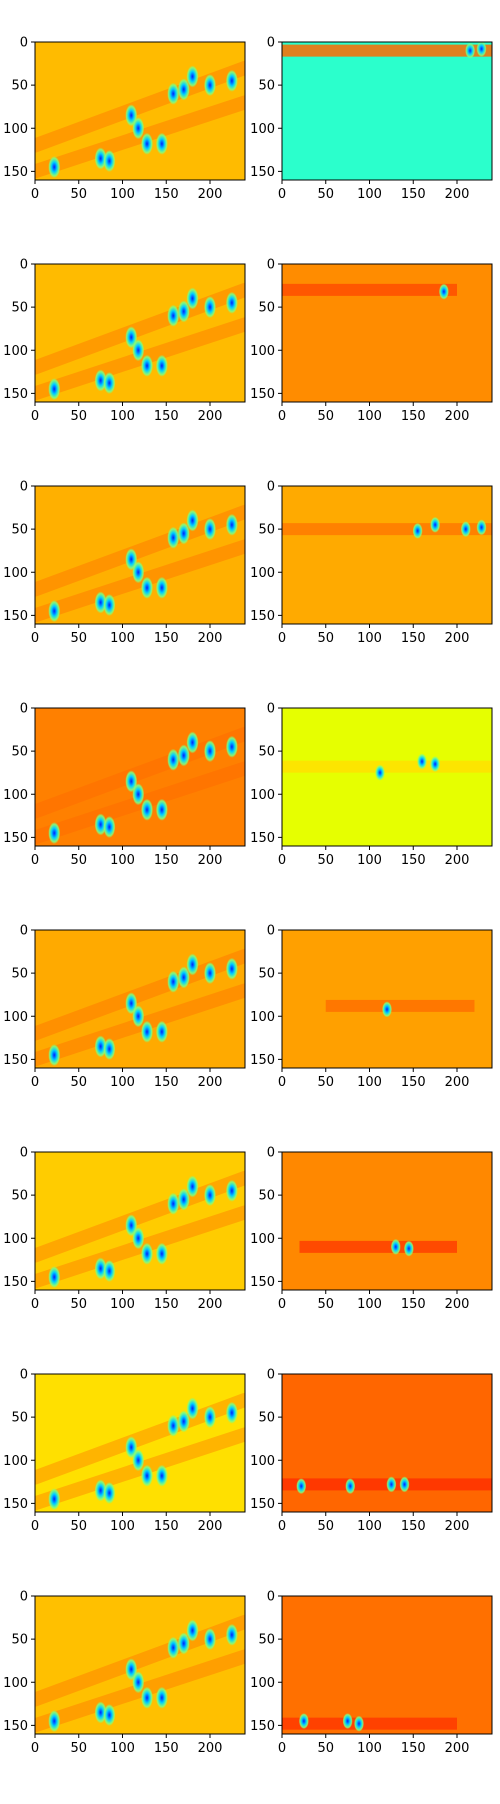  Describe the element at coordinates (124, 119) in the screenshot. I see `heatmap-panel-row1-left: 0 50 100 150 200 0 50 100 150` at that location.